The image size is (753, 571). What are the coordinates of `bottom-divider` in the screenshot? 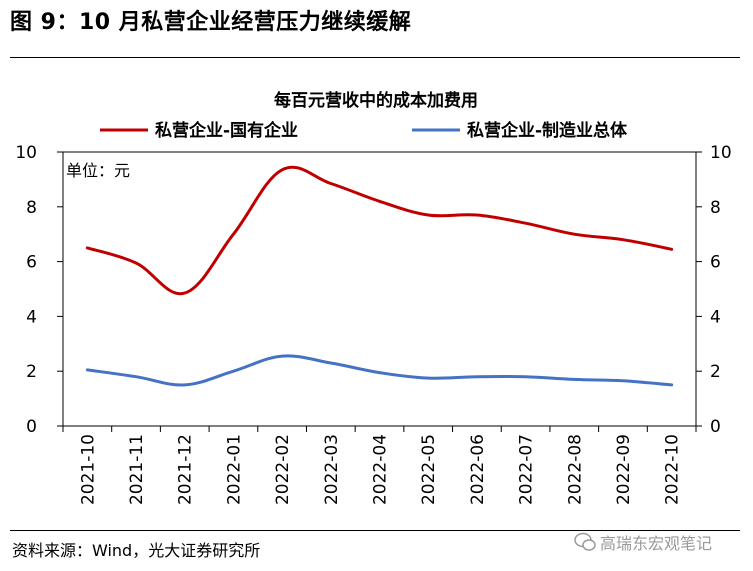 It's located at (375, 530).